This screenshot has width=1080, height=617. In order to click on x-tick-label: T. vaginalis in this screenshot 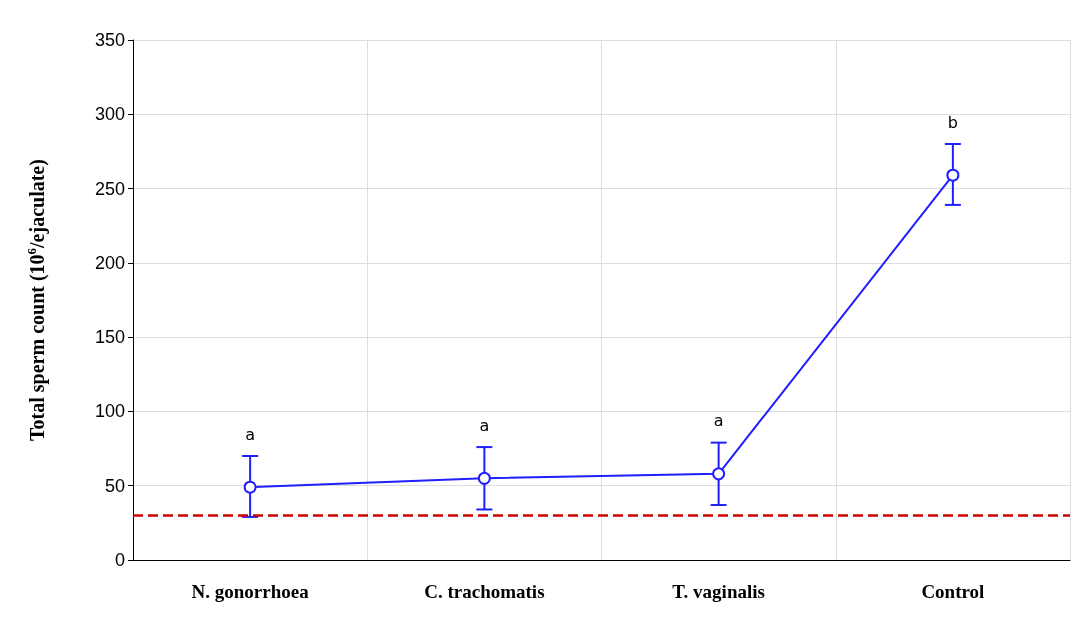, I will do `click(718, 591)`.